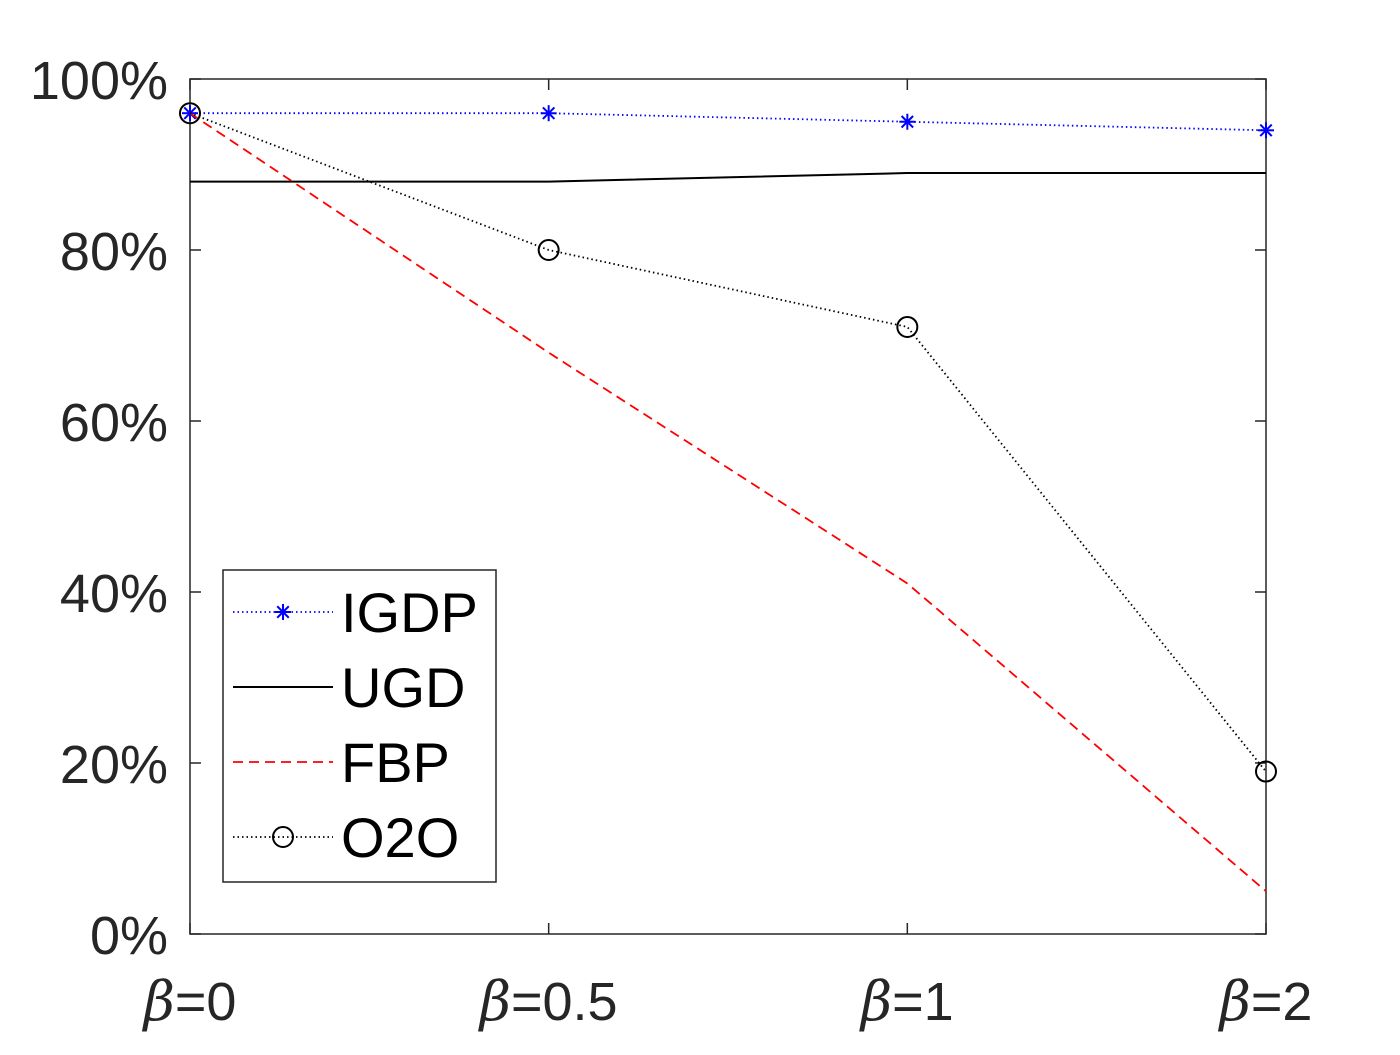 The width and height of the screenshot is (1400, 1055). Describe the element at coordinates (564, 1002) in the screenshot. I see `x-tick-value: =0.5` at that location.